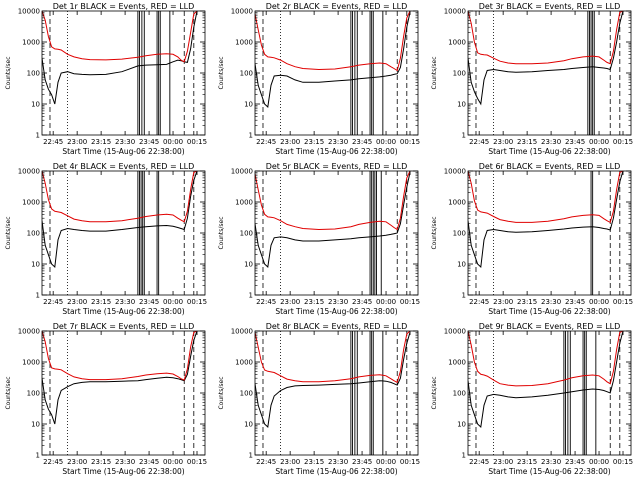  I want to click on chart-2-ylabel: Counts/sec, so click(221, 72).